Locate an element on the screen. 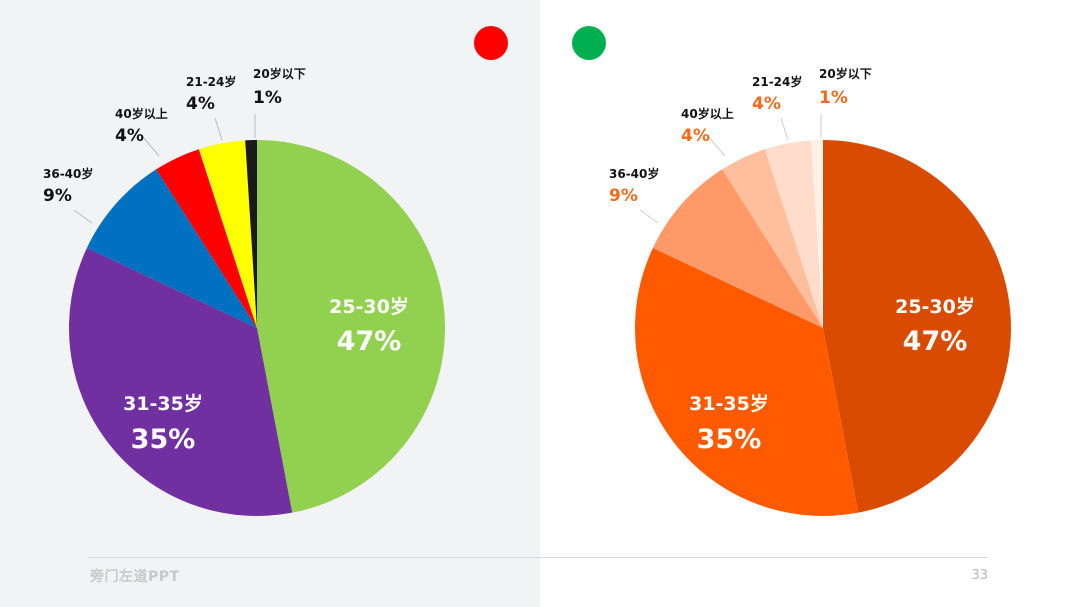 Image resolution: width=1080 pixels, height=607 pixels. slice-label-1-3: 40岁以上 is located at coordinates (707, 113).